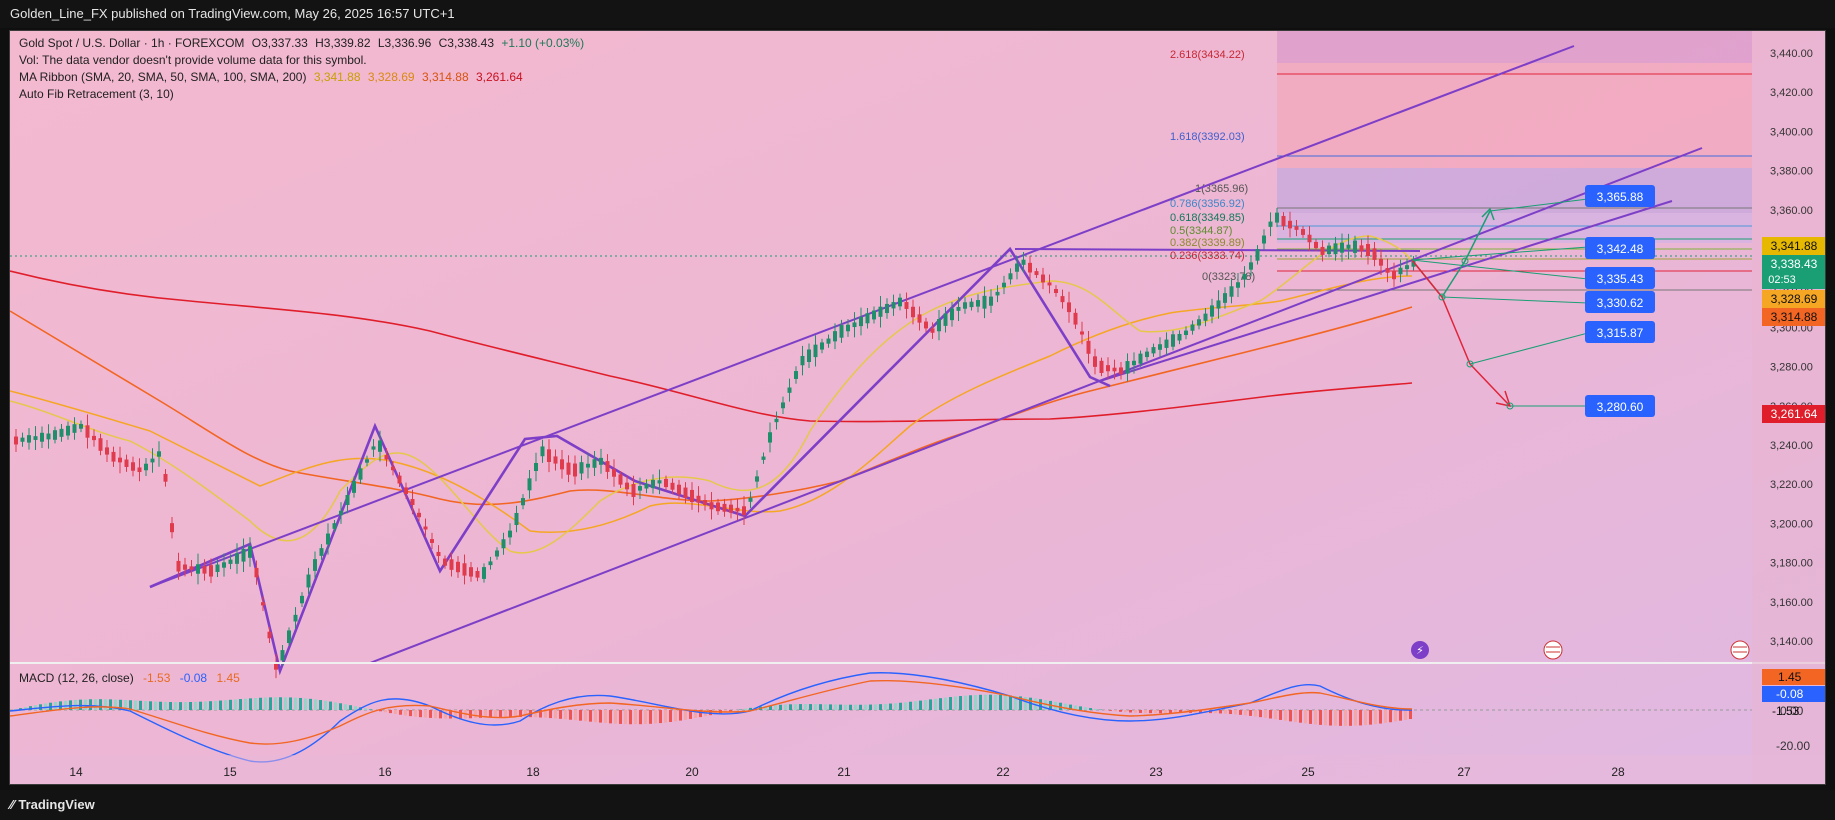  What do you see at coordinates (1228, 277) in the screenshot?
I see `fib-label-0: 0(3323.78)` at bounding box center [1228, 277].